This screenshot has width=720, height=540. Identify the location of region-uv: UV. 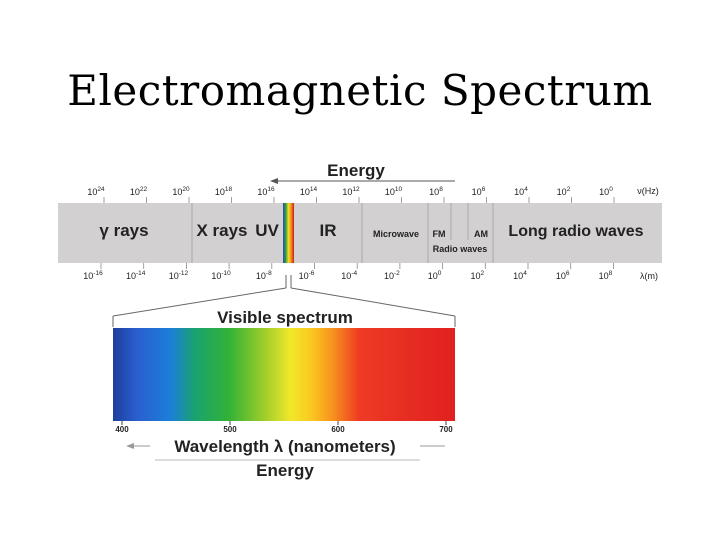
(267, 230).